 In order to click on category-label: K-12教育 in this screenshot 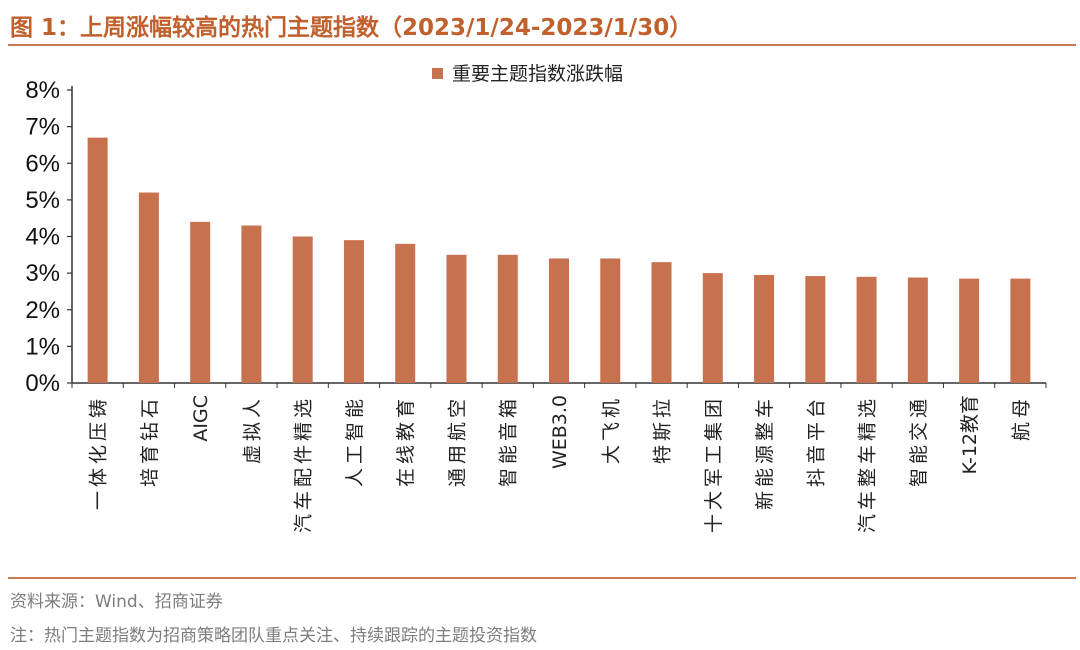, I will do `click(970, 435)`.